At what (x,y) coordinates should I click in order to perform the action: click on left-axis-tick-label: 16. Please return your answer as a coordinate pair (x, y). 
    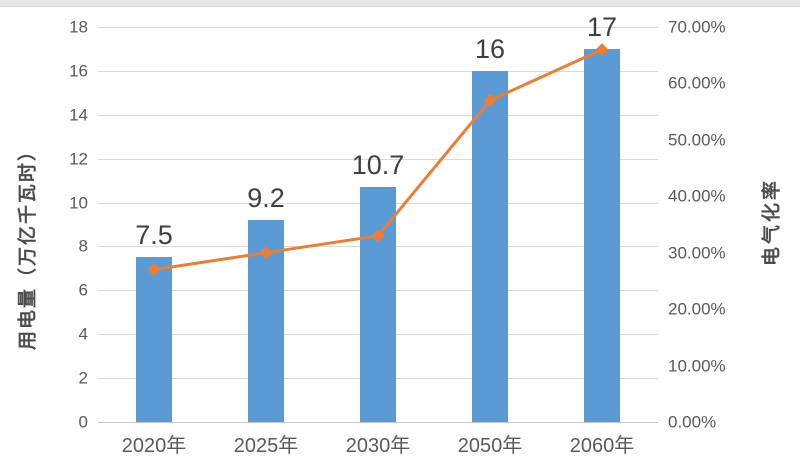
    Looking at the image, I should click on (78, 71).